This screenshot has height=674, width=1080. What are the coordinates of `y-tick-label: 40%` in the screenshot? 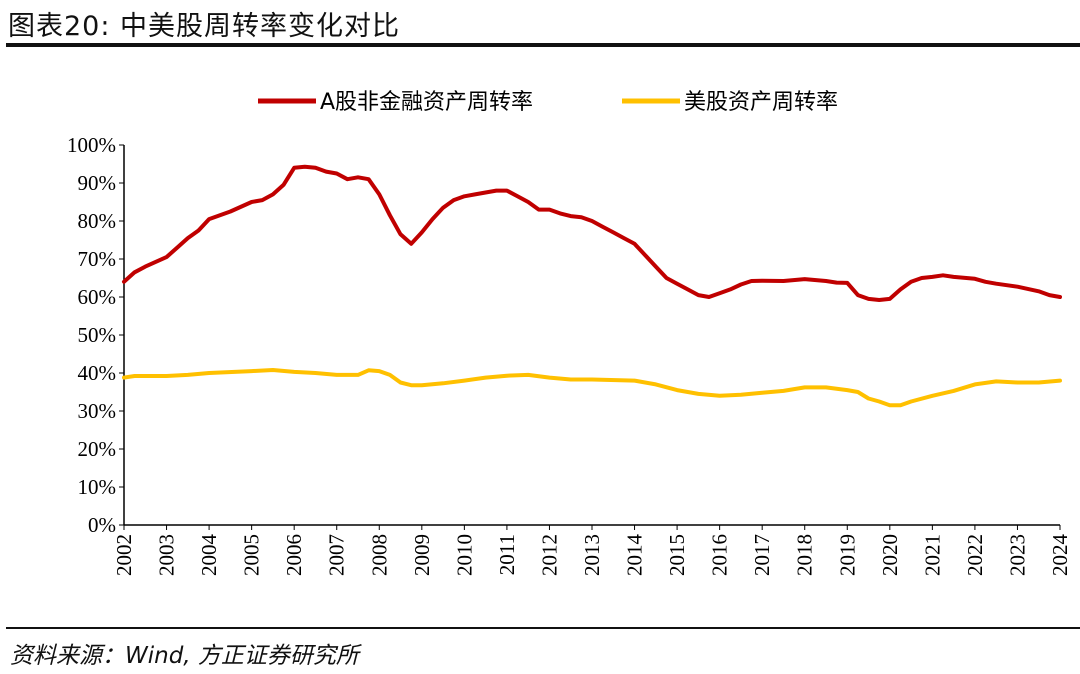 It's located at (97, 373).